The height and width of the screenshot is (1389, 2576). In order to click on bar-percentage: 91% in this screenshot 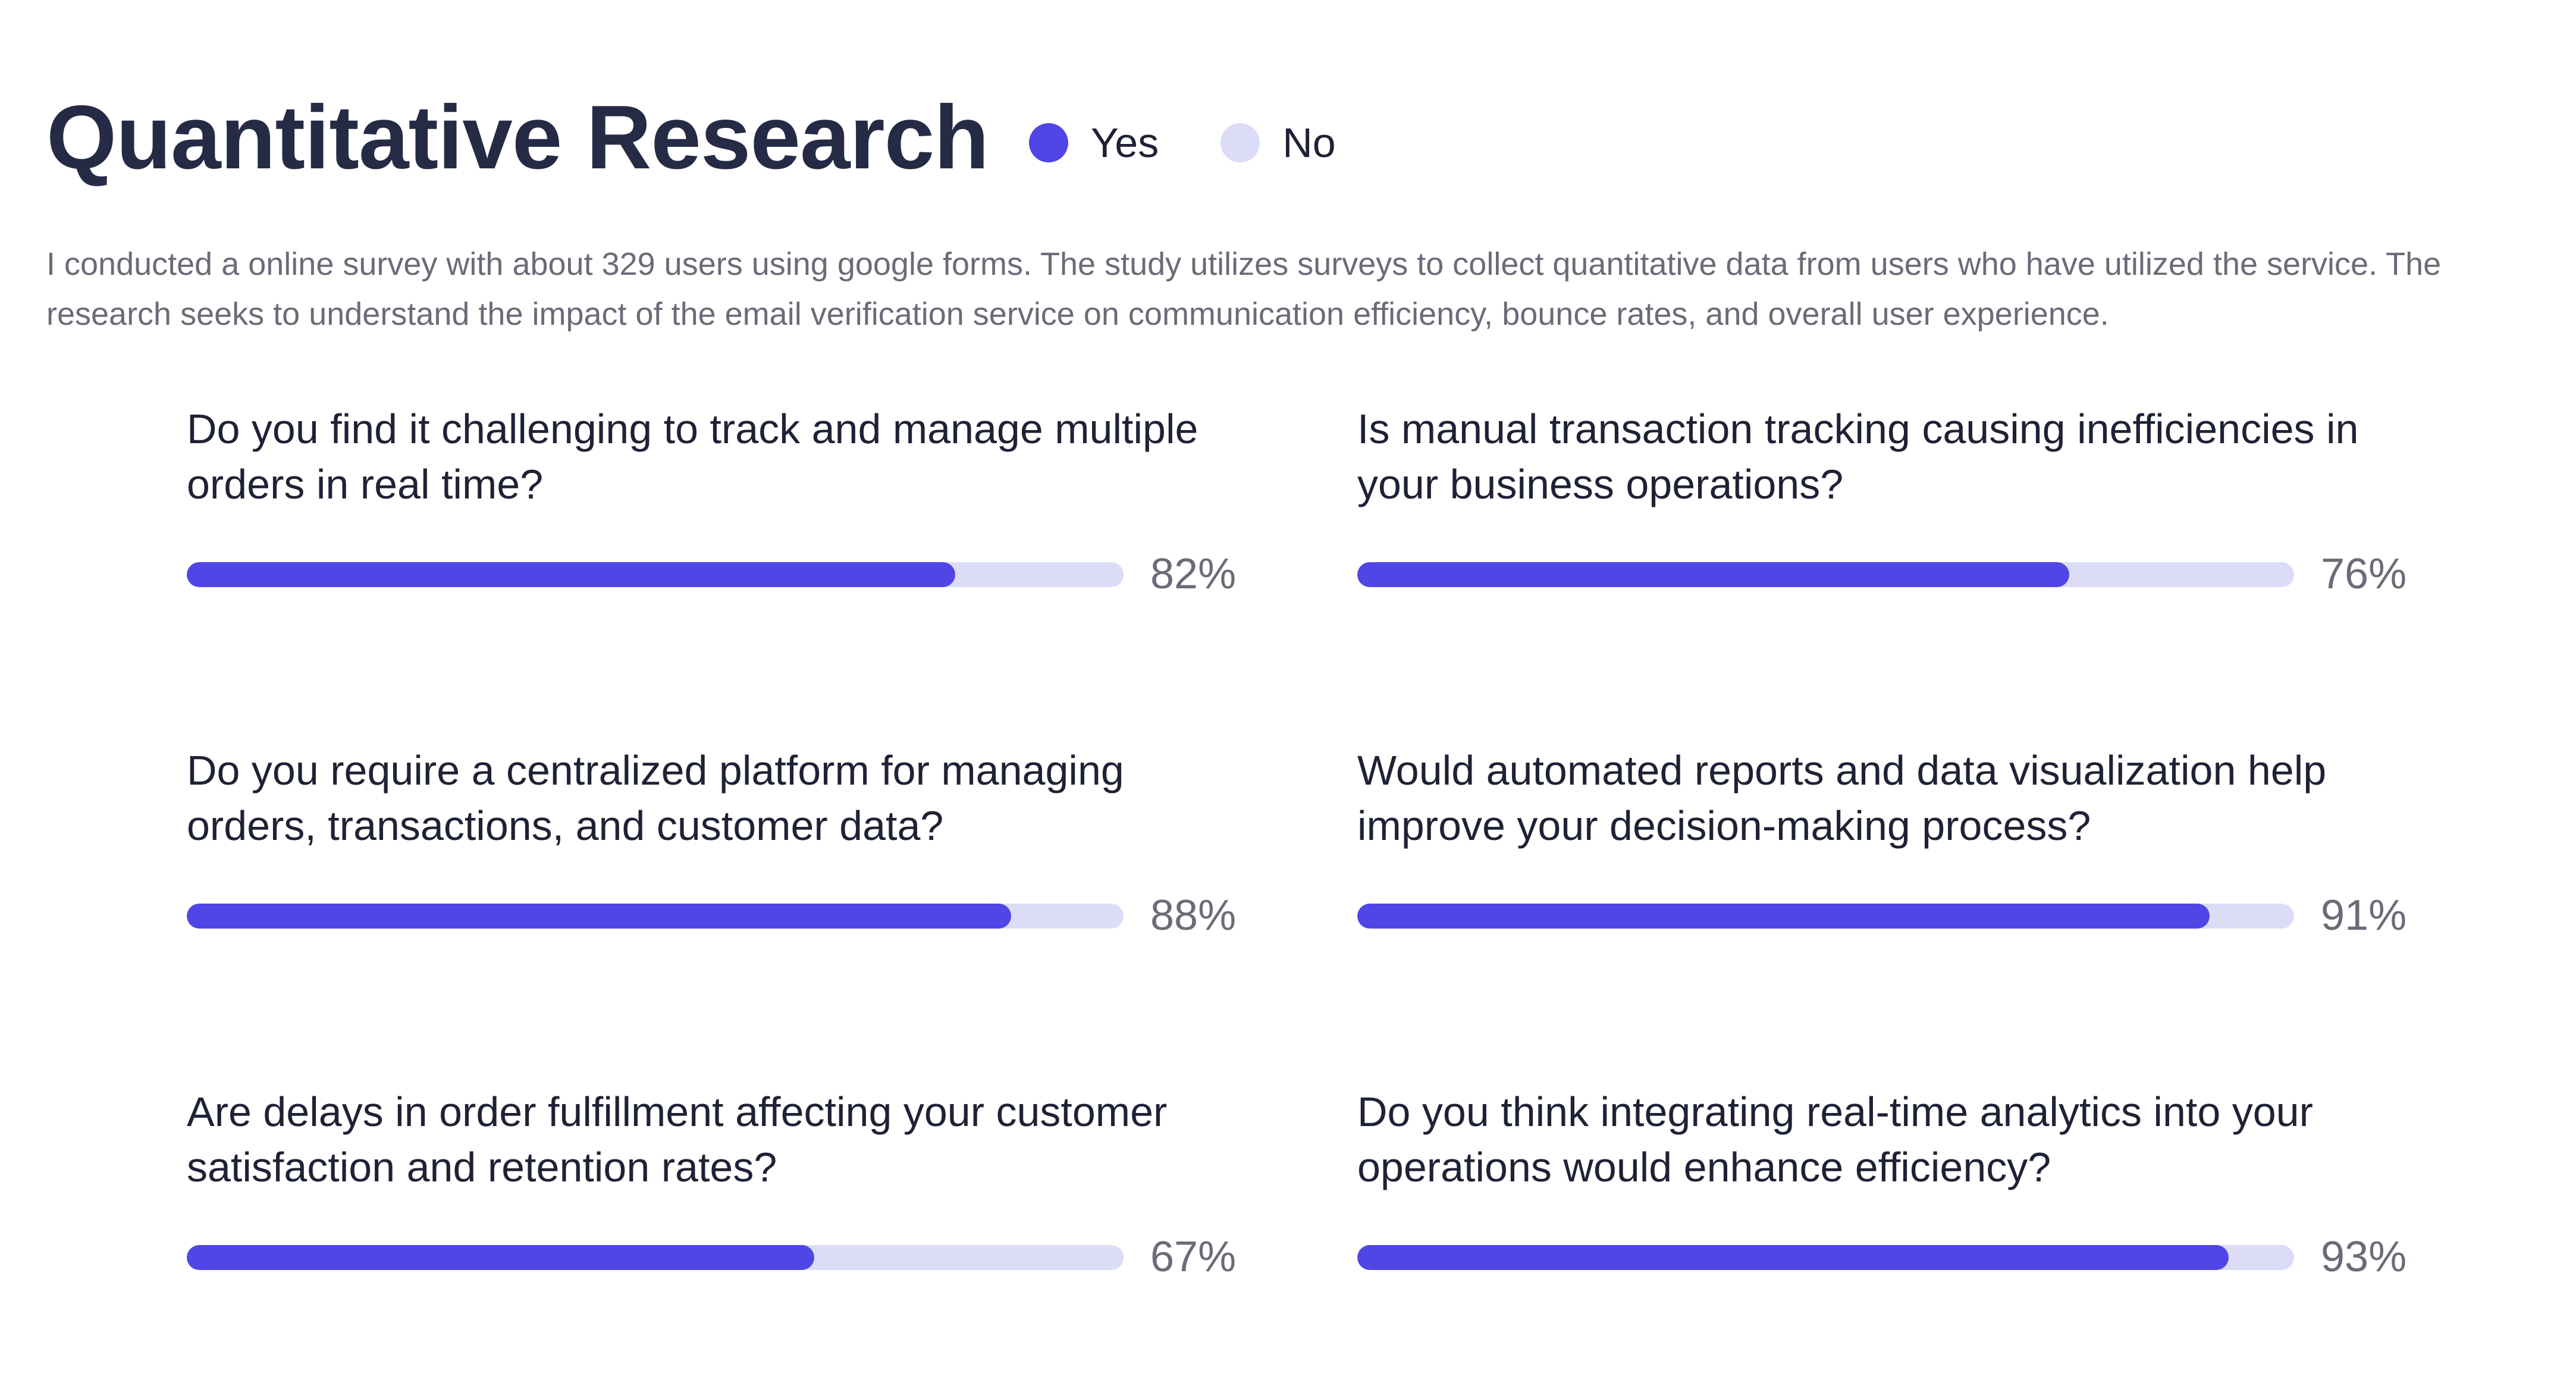, I will do `click(2364, 916)`.